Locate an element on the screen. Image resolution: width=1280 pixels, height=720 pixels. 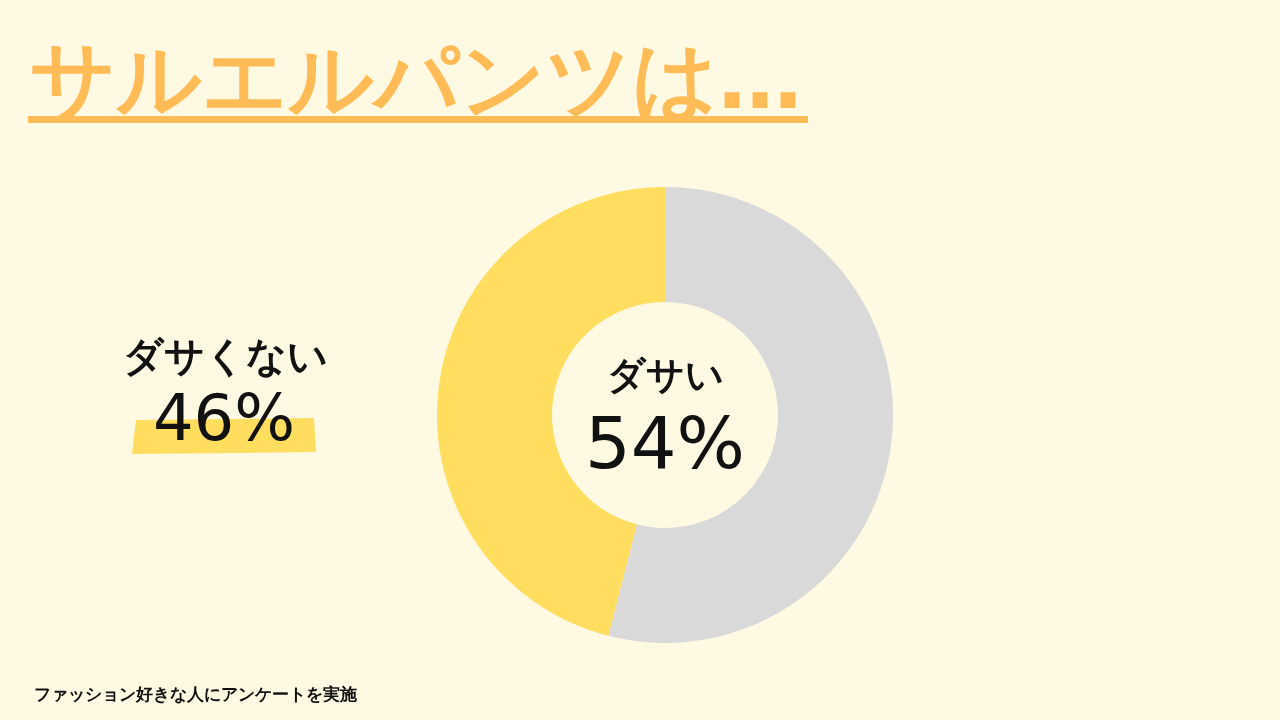
slice-label: ダサくない is located at coordinates (225, 356).